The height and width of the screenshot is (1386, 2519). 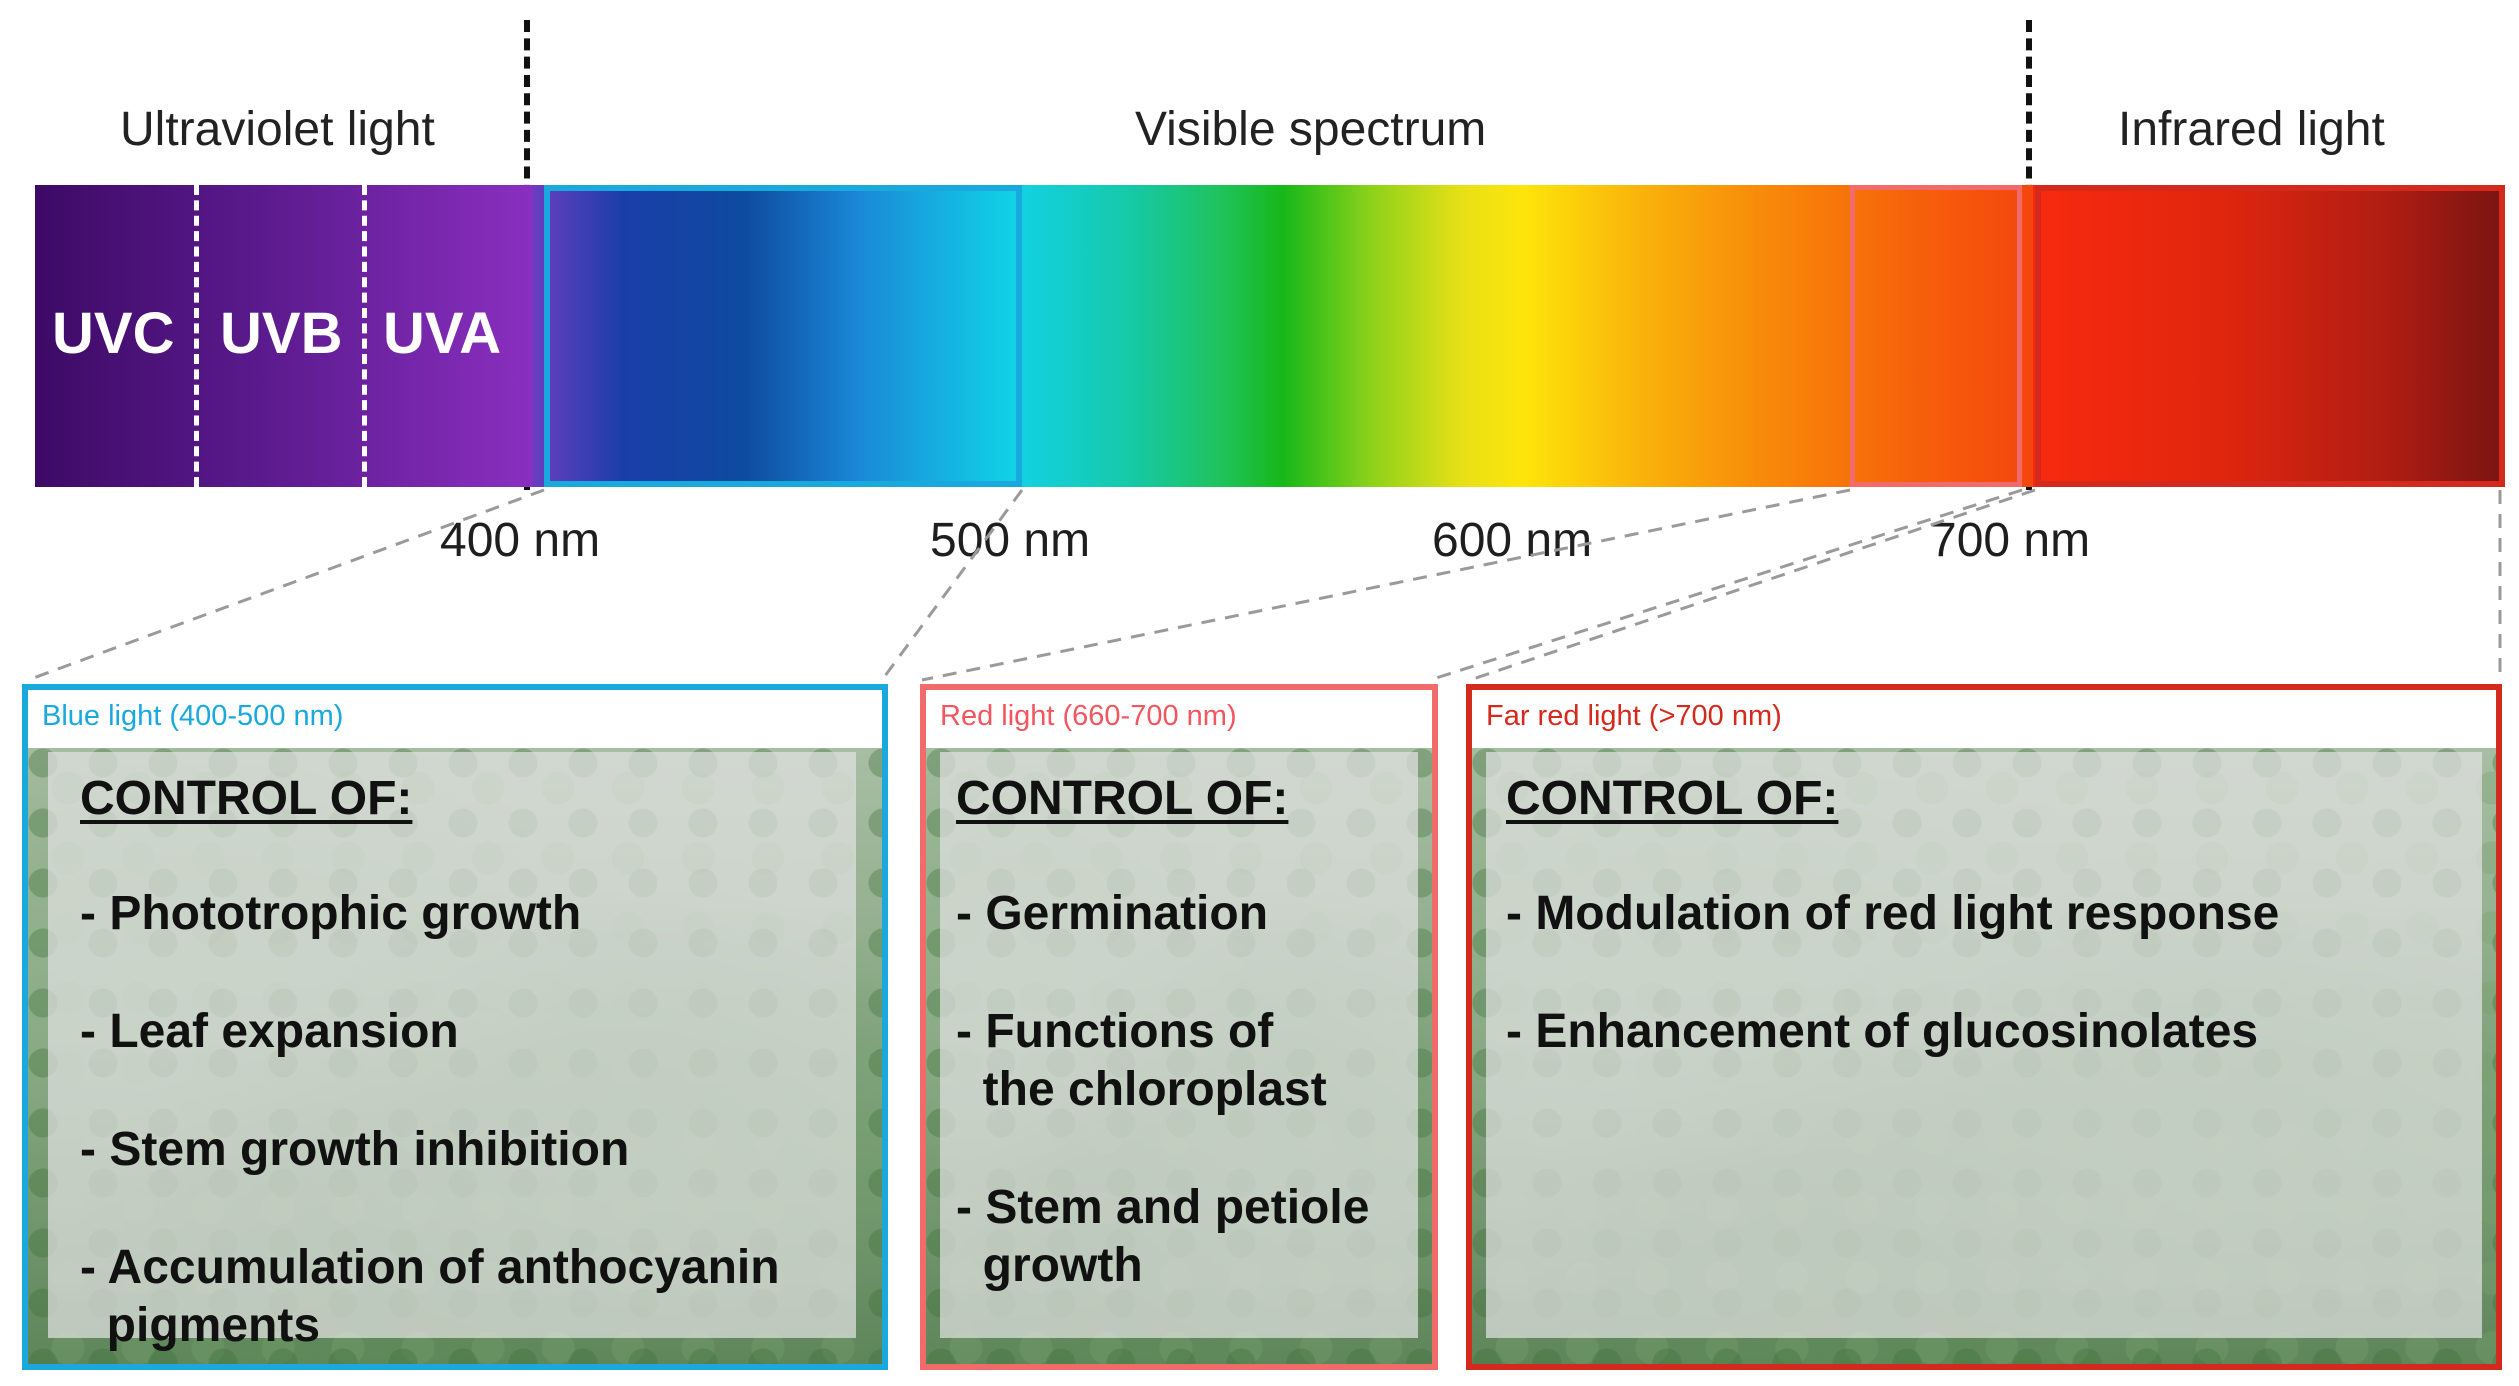 What do you see at coordinates (1634, 716) in the screenshot?
I see `far-red-panel-title: Far red light (>700 nm)` at bounding box center [1634, 716].